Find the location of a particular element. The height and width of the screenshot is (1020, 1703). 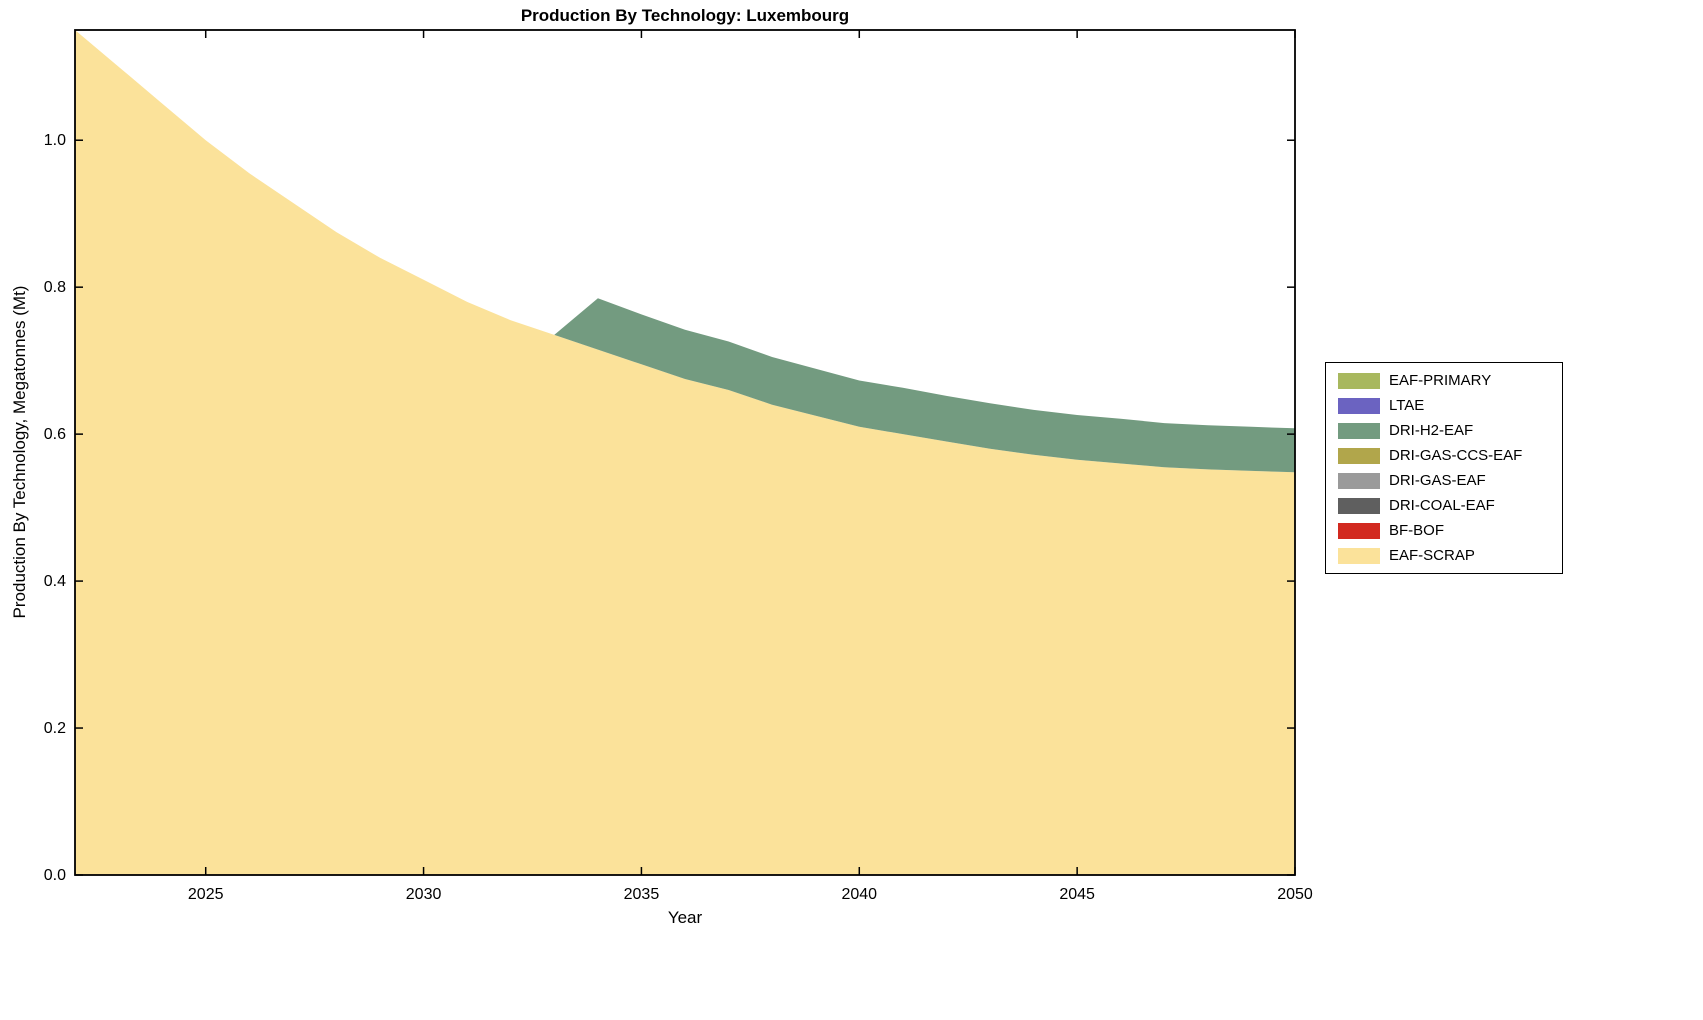

legend-item-dri-coal-eaf: DRI-COAL-EAF is located at coordinates (1444, 505).